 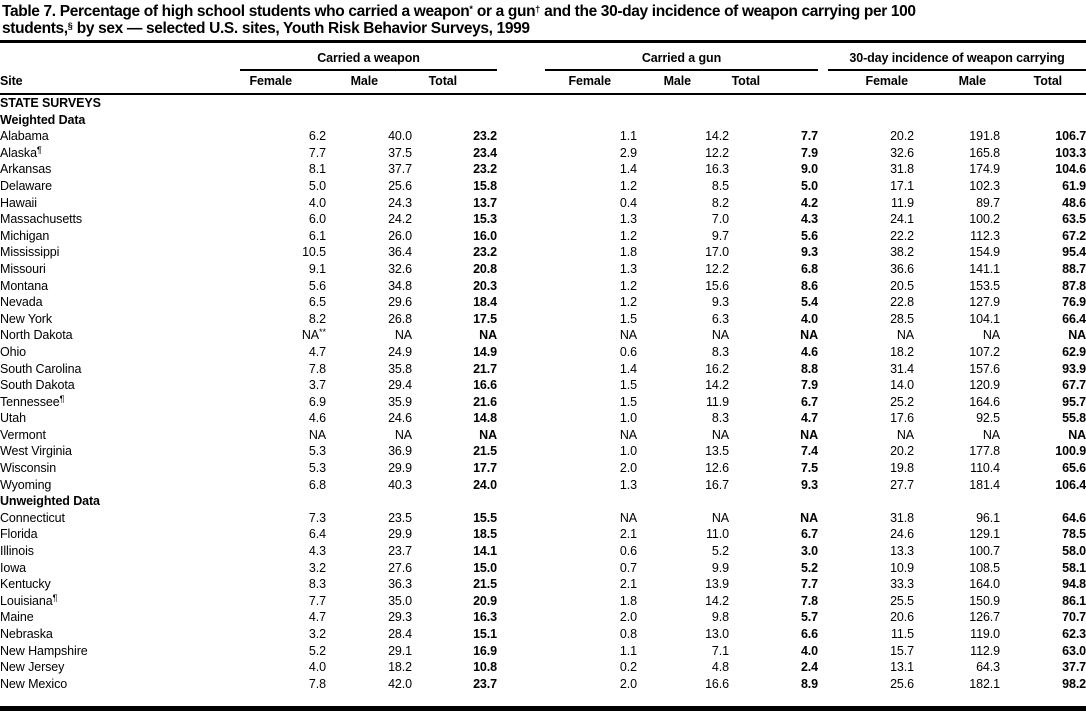 What do you see at coordinates (985, 136) in the screenshot?
I see `value-cell: 191.8` at bounding box center [985, 136].